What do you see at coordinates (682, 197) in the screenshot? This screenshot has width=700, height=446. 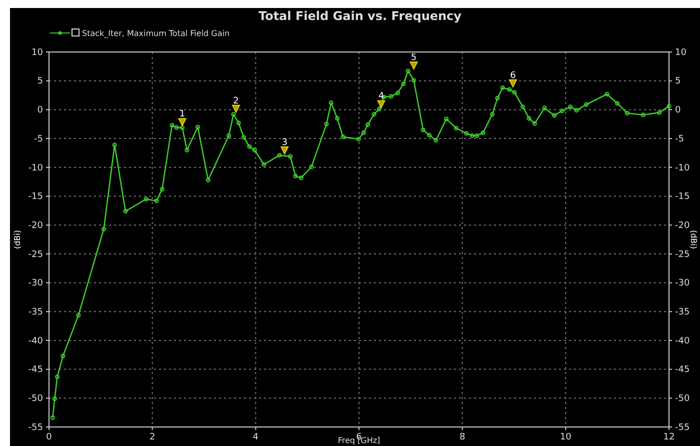 I see `y2-tick-label: -15` at bounding box center [682, 197].